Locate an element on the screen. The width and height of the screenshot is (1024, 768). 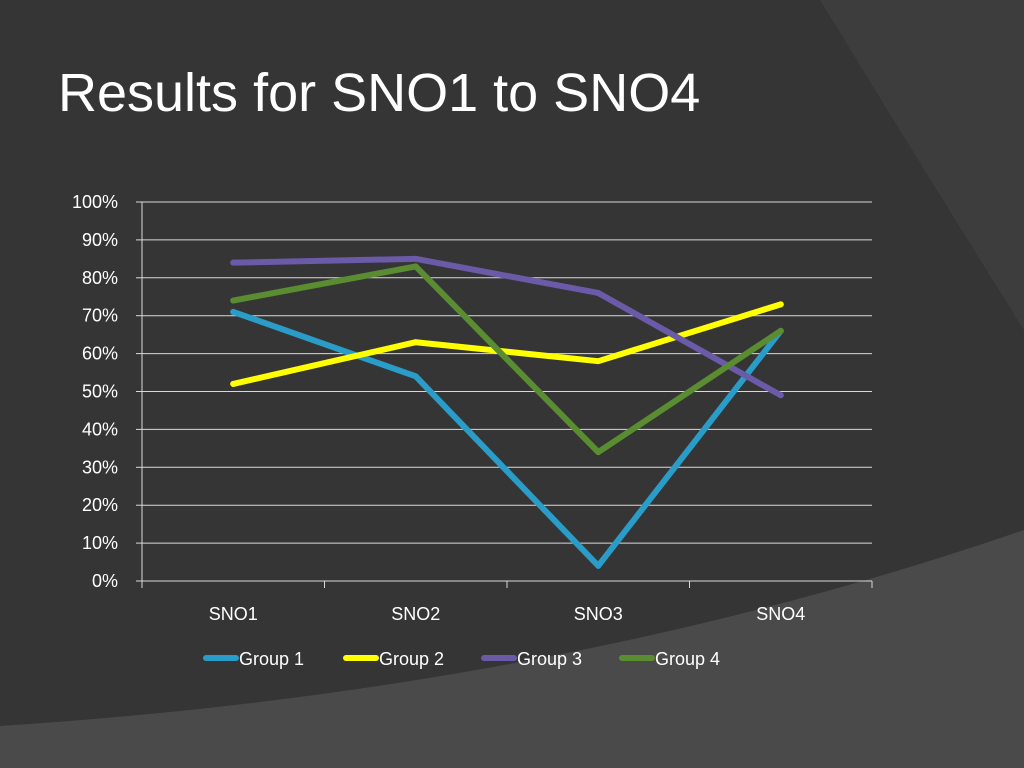
y-tick-label: 20% is located at coordinates (100, 505).